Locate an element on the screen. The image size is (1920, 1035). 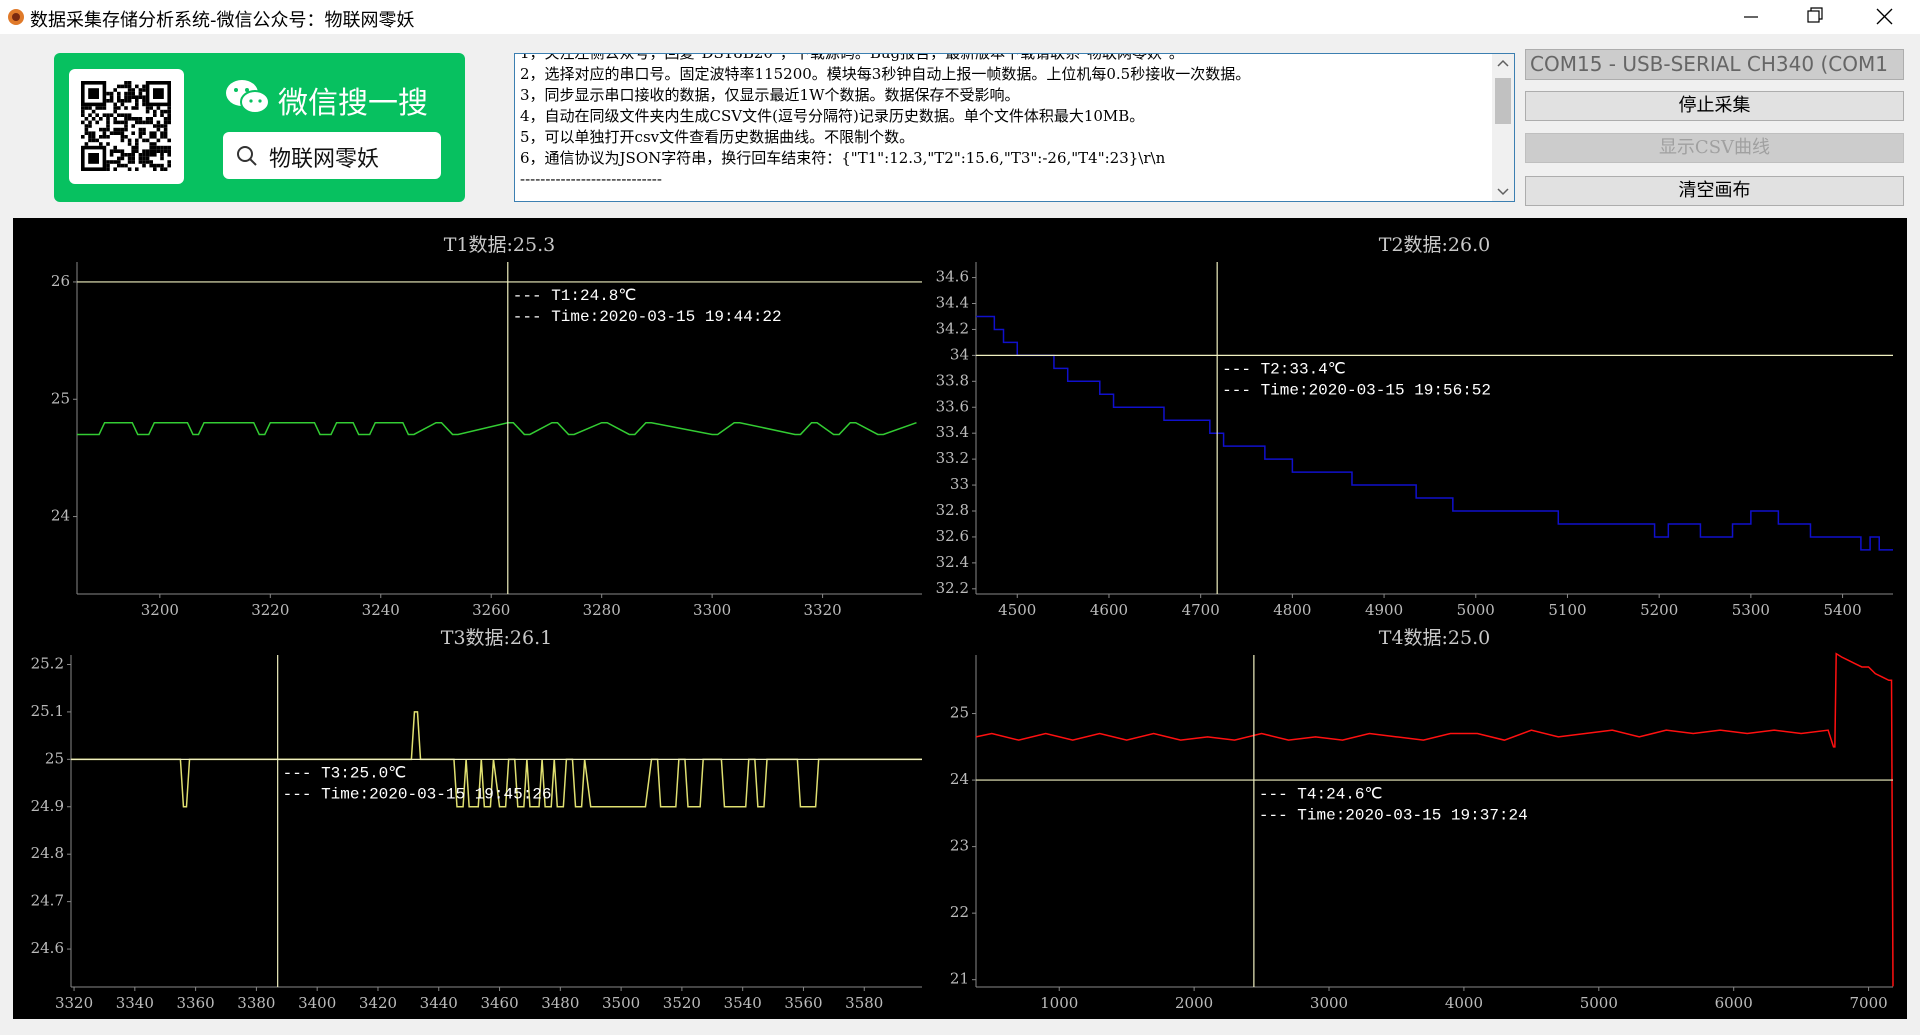
stop-button: 停止采集 is located at coordinates (1714, 106).